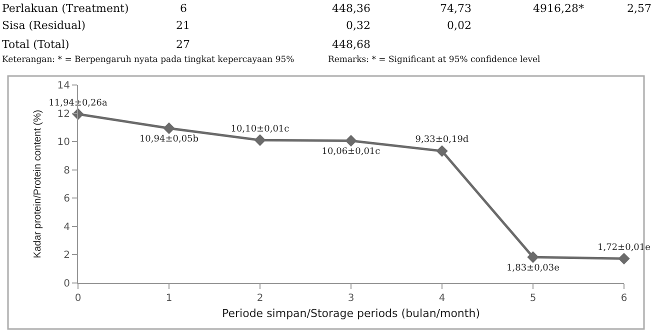  What do you see at coordinates (533, 298) in the screenshot?
I see `x-tick-label: 5` at bounding box center [533, 298].